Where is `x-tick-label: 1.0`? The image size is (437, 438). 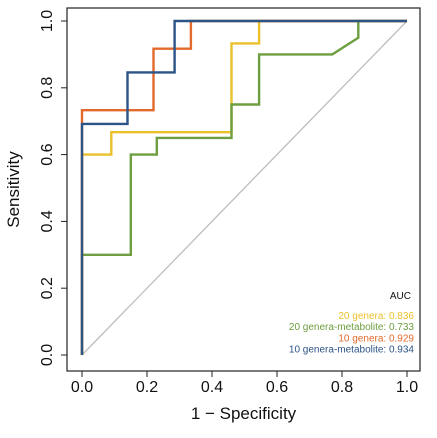
x-tick-label: 1.0 is located at coordinates (407, 387).